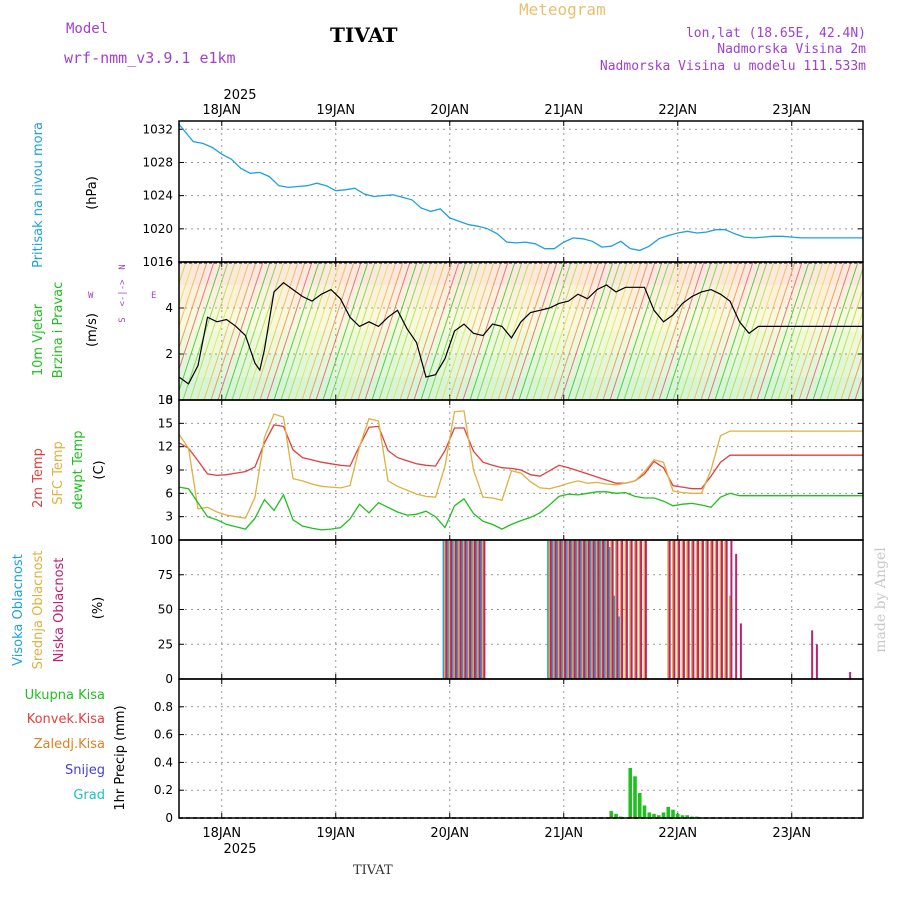 This screenshot has width=900, height=900. I want to click on elevation-label: Nadmorska Visina 2m, so click(791, 49).